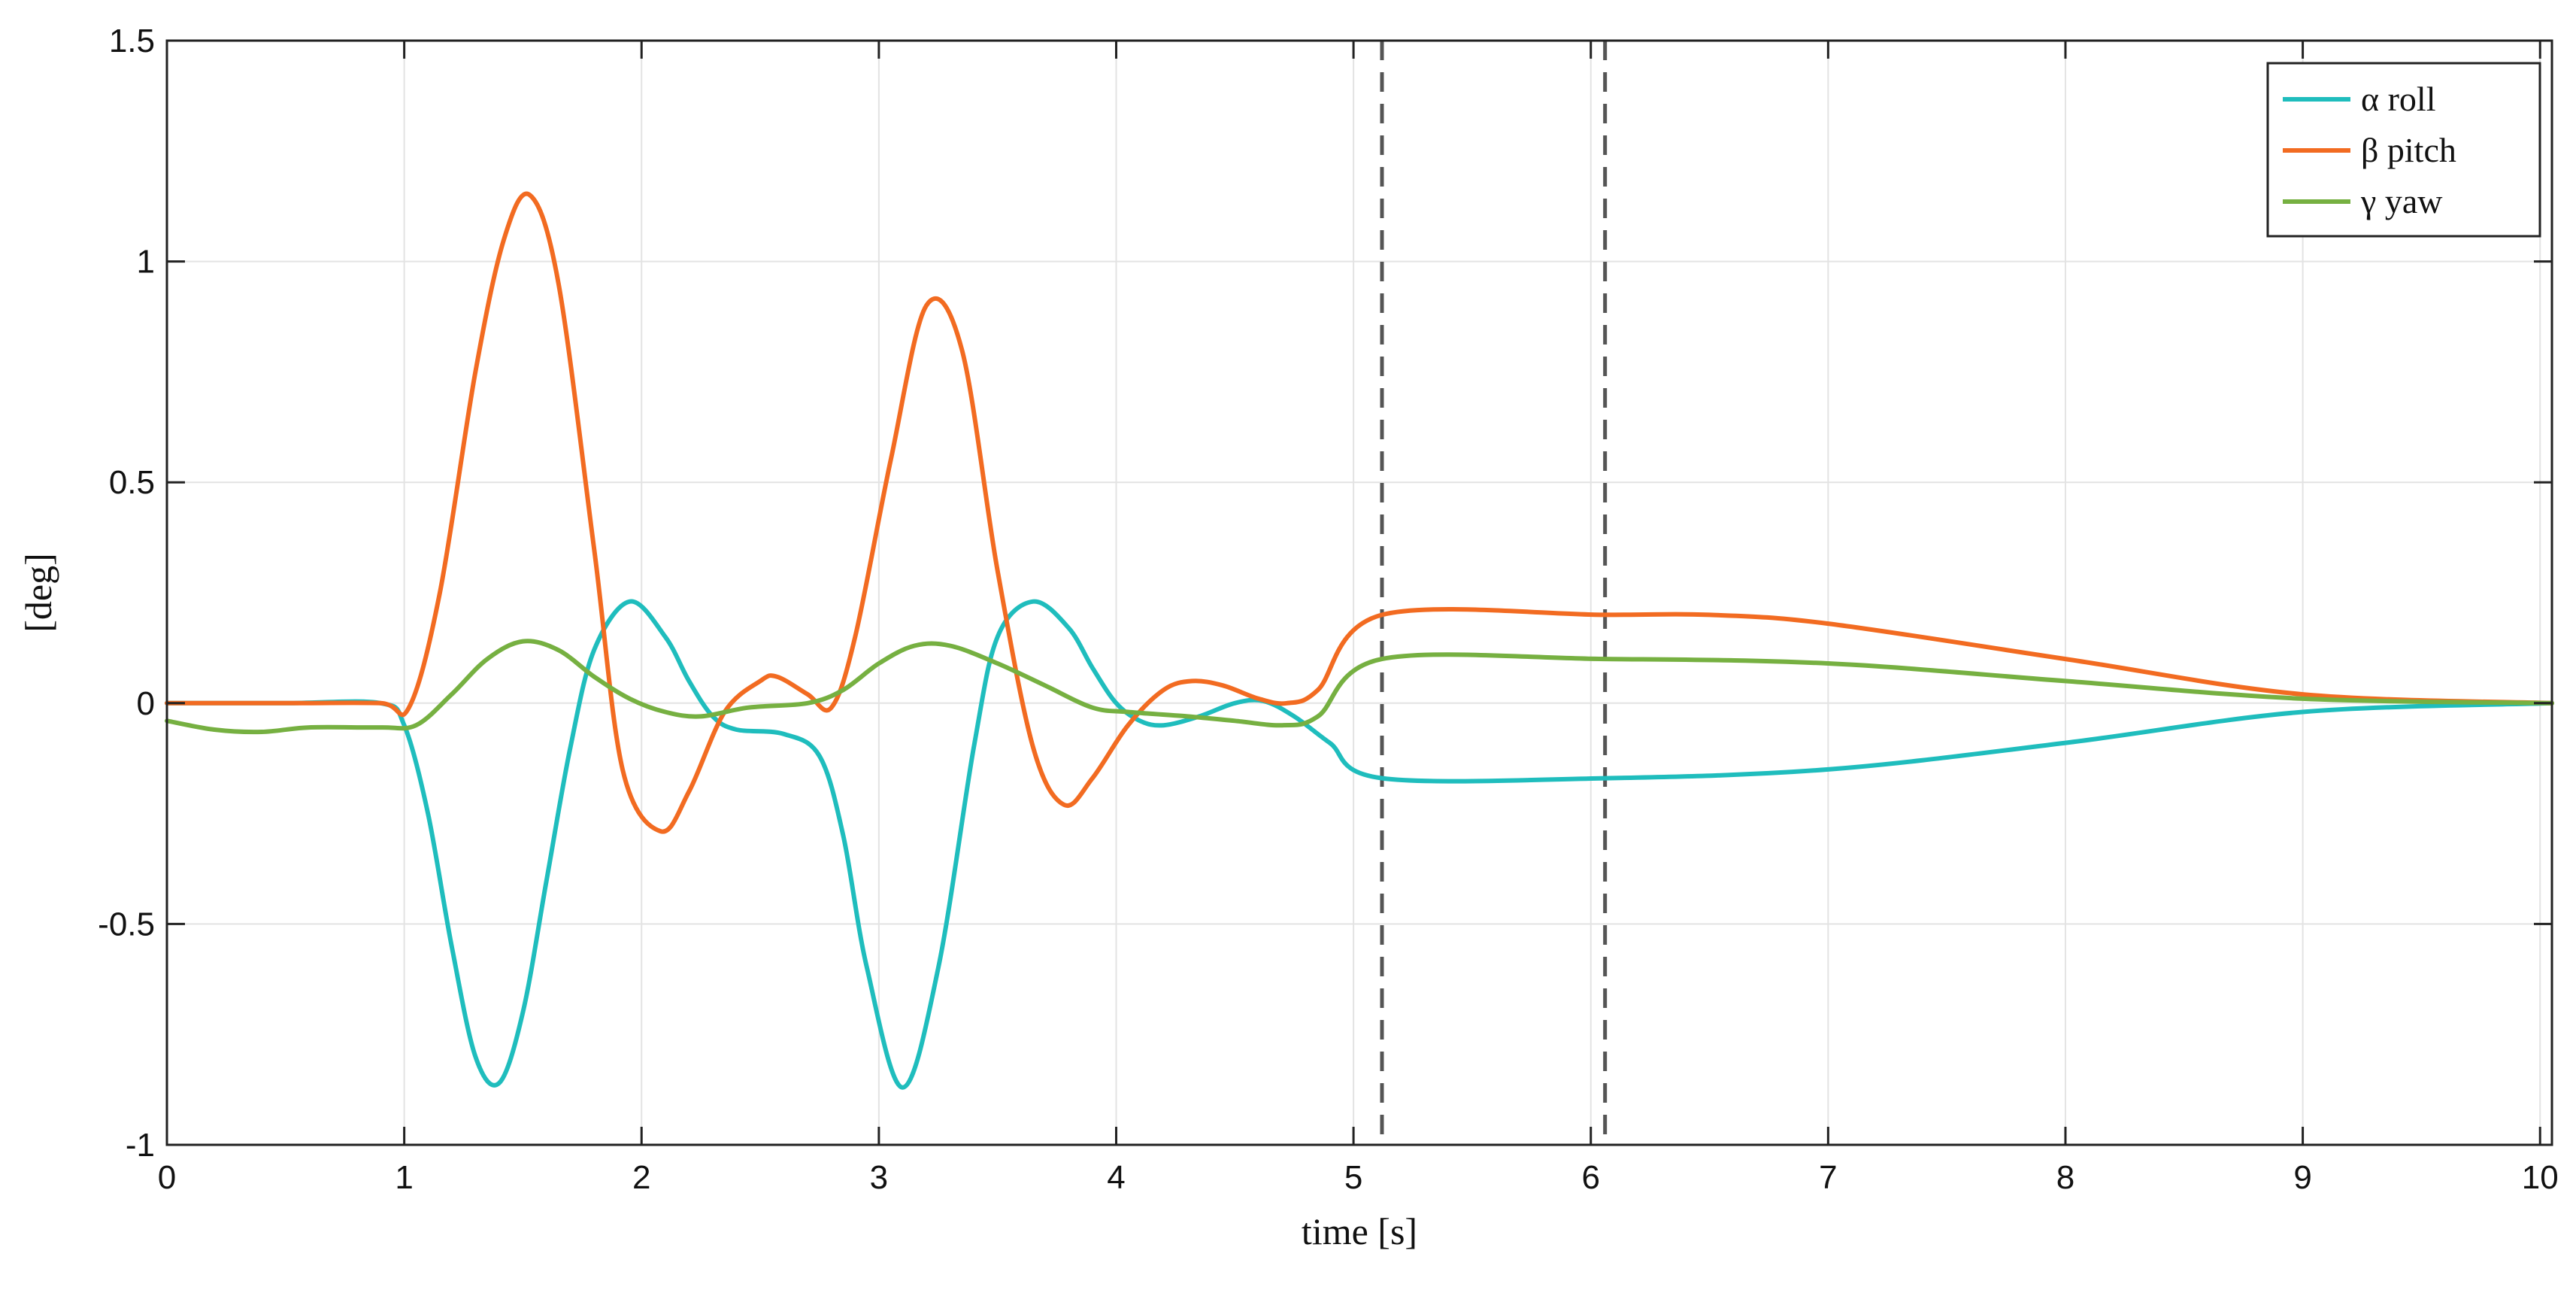  I want to click on legend-label: β pitch, so click(2408, 150).